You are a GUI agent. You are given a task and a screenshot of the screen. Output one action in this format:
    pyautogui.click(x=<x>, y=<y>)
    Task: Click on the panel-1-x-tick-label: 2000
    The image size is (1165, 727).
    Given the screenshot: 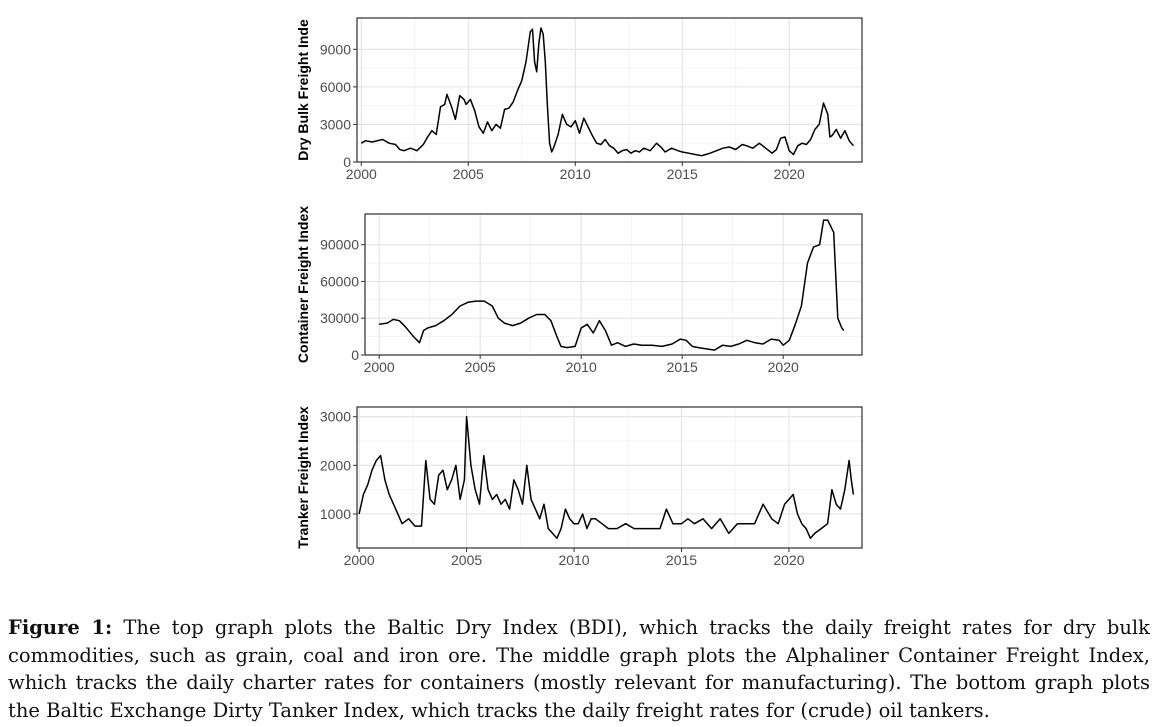 What is the action you would take?
    pyautogui.click(x=361, y=174)
    